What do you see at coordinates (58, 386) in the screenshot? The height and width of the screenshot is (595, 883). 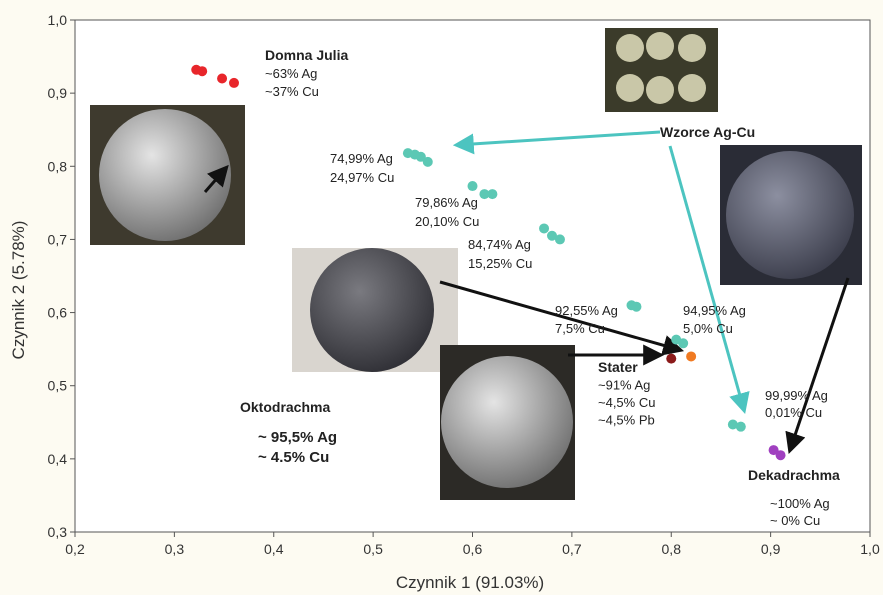 I see `y-tick-label: 0,5` at bounding box center [58, 386].